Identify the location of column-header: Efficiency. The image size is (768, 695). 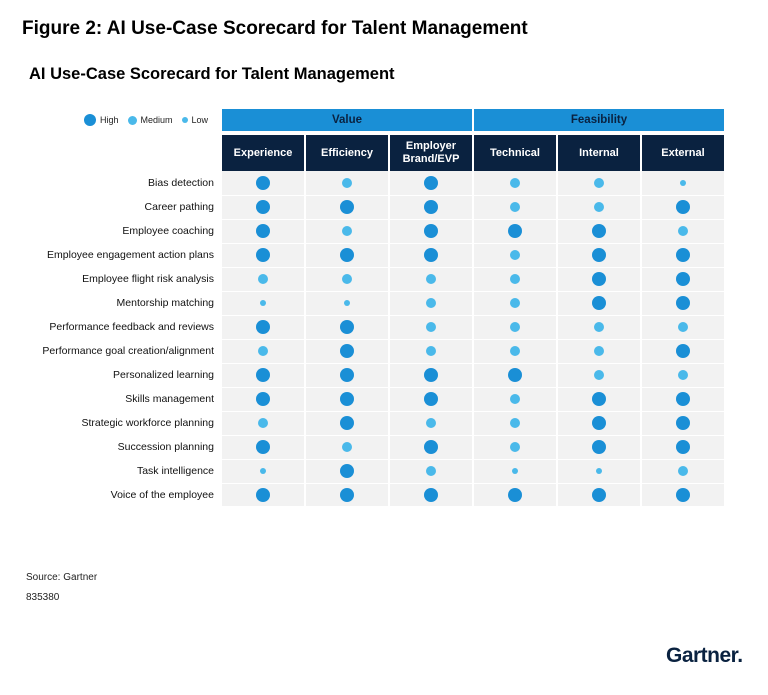
(347, 153).